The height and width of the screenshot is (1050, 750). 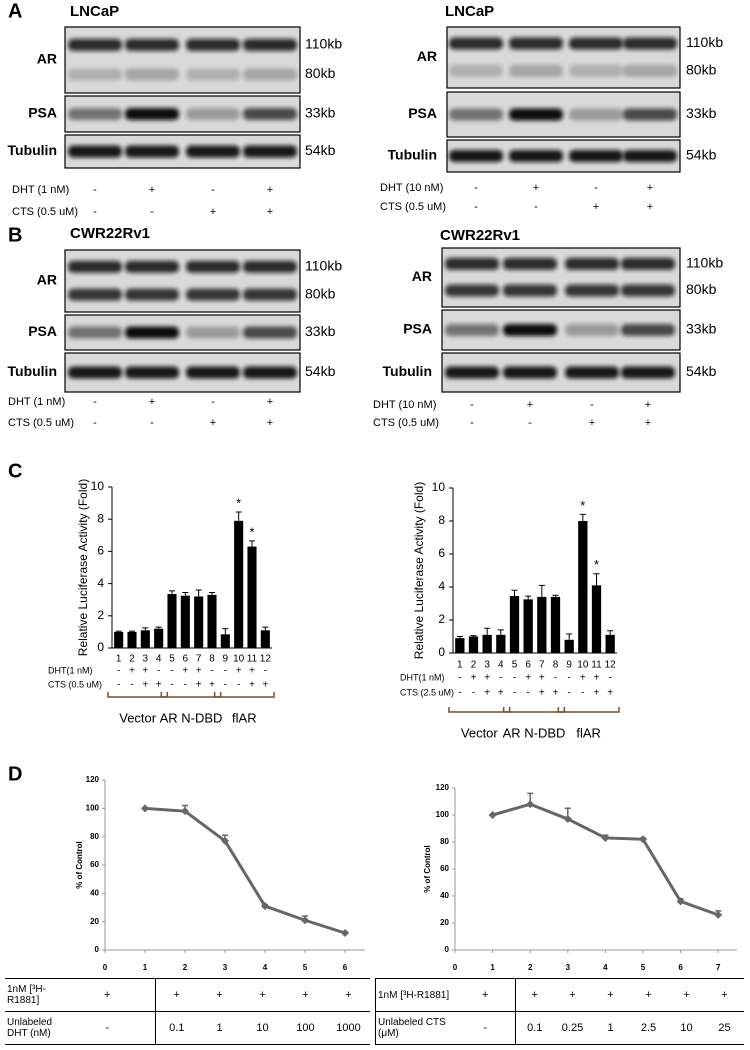 I want to click on size-label: 110kb, so click(x=704, y=42).